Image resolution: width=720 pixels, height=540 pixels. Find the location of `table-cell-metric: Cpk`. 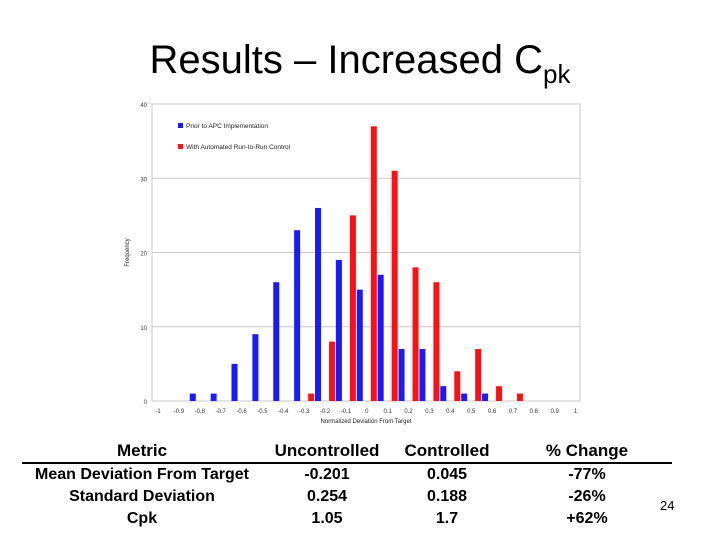

table-cell-metric: Cpk is located at coordinates (142, 518).